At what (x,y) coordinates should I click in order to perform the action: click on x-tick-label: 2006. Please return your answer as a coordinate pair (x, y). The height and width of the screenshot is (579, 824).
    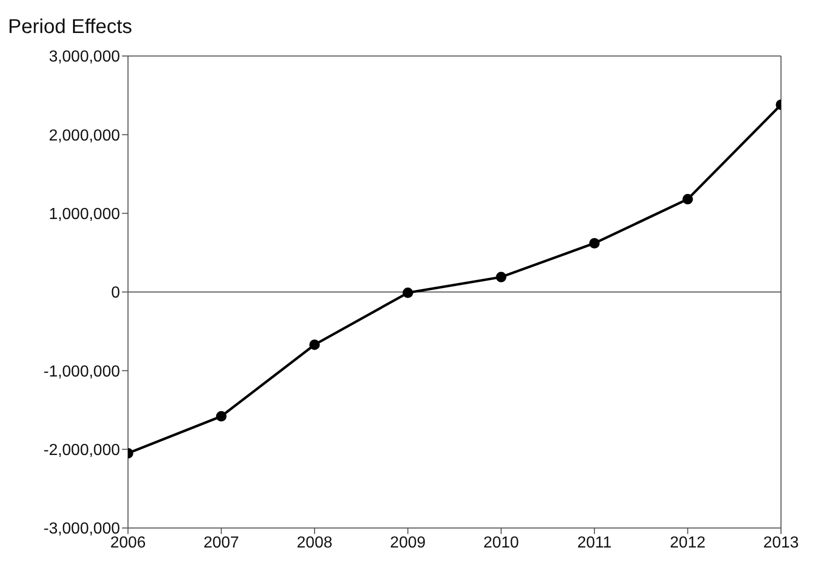
    Looking at the image, I should click on (128, 543).